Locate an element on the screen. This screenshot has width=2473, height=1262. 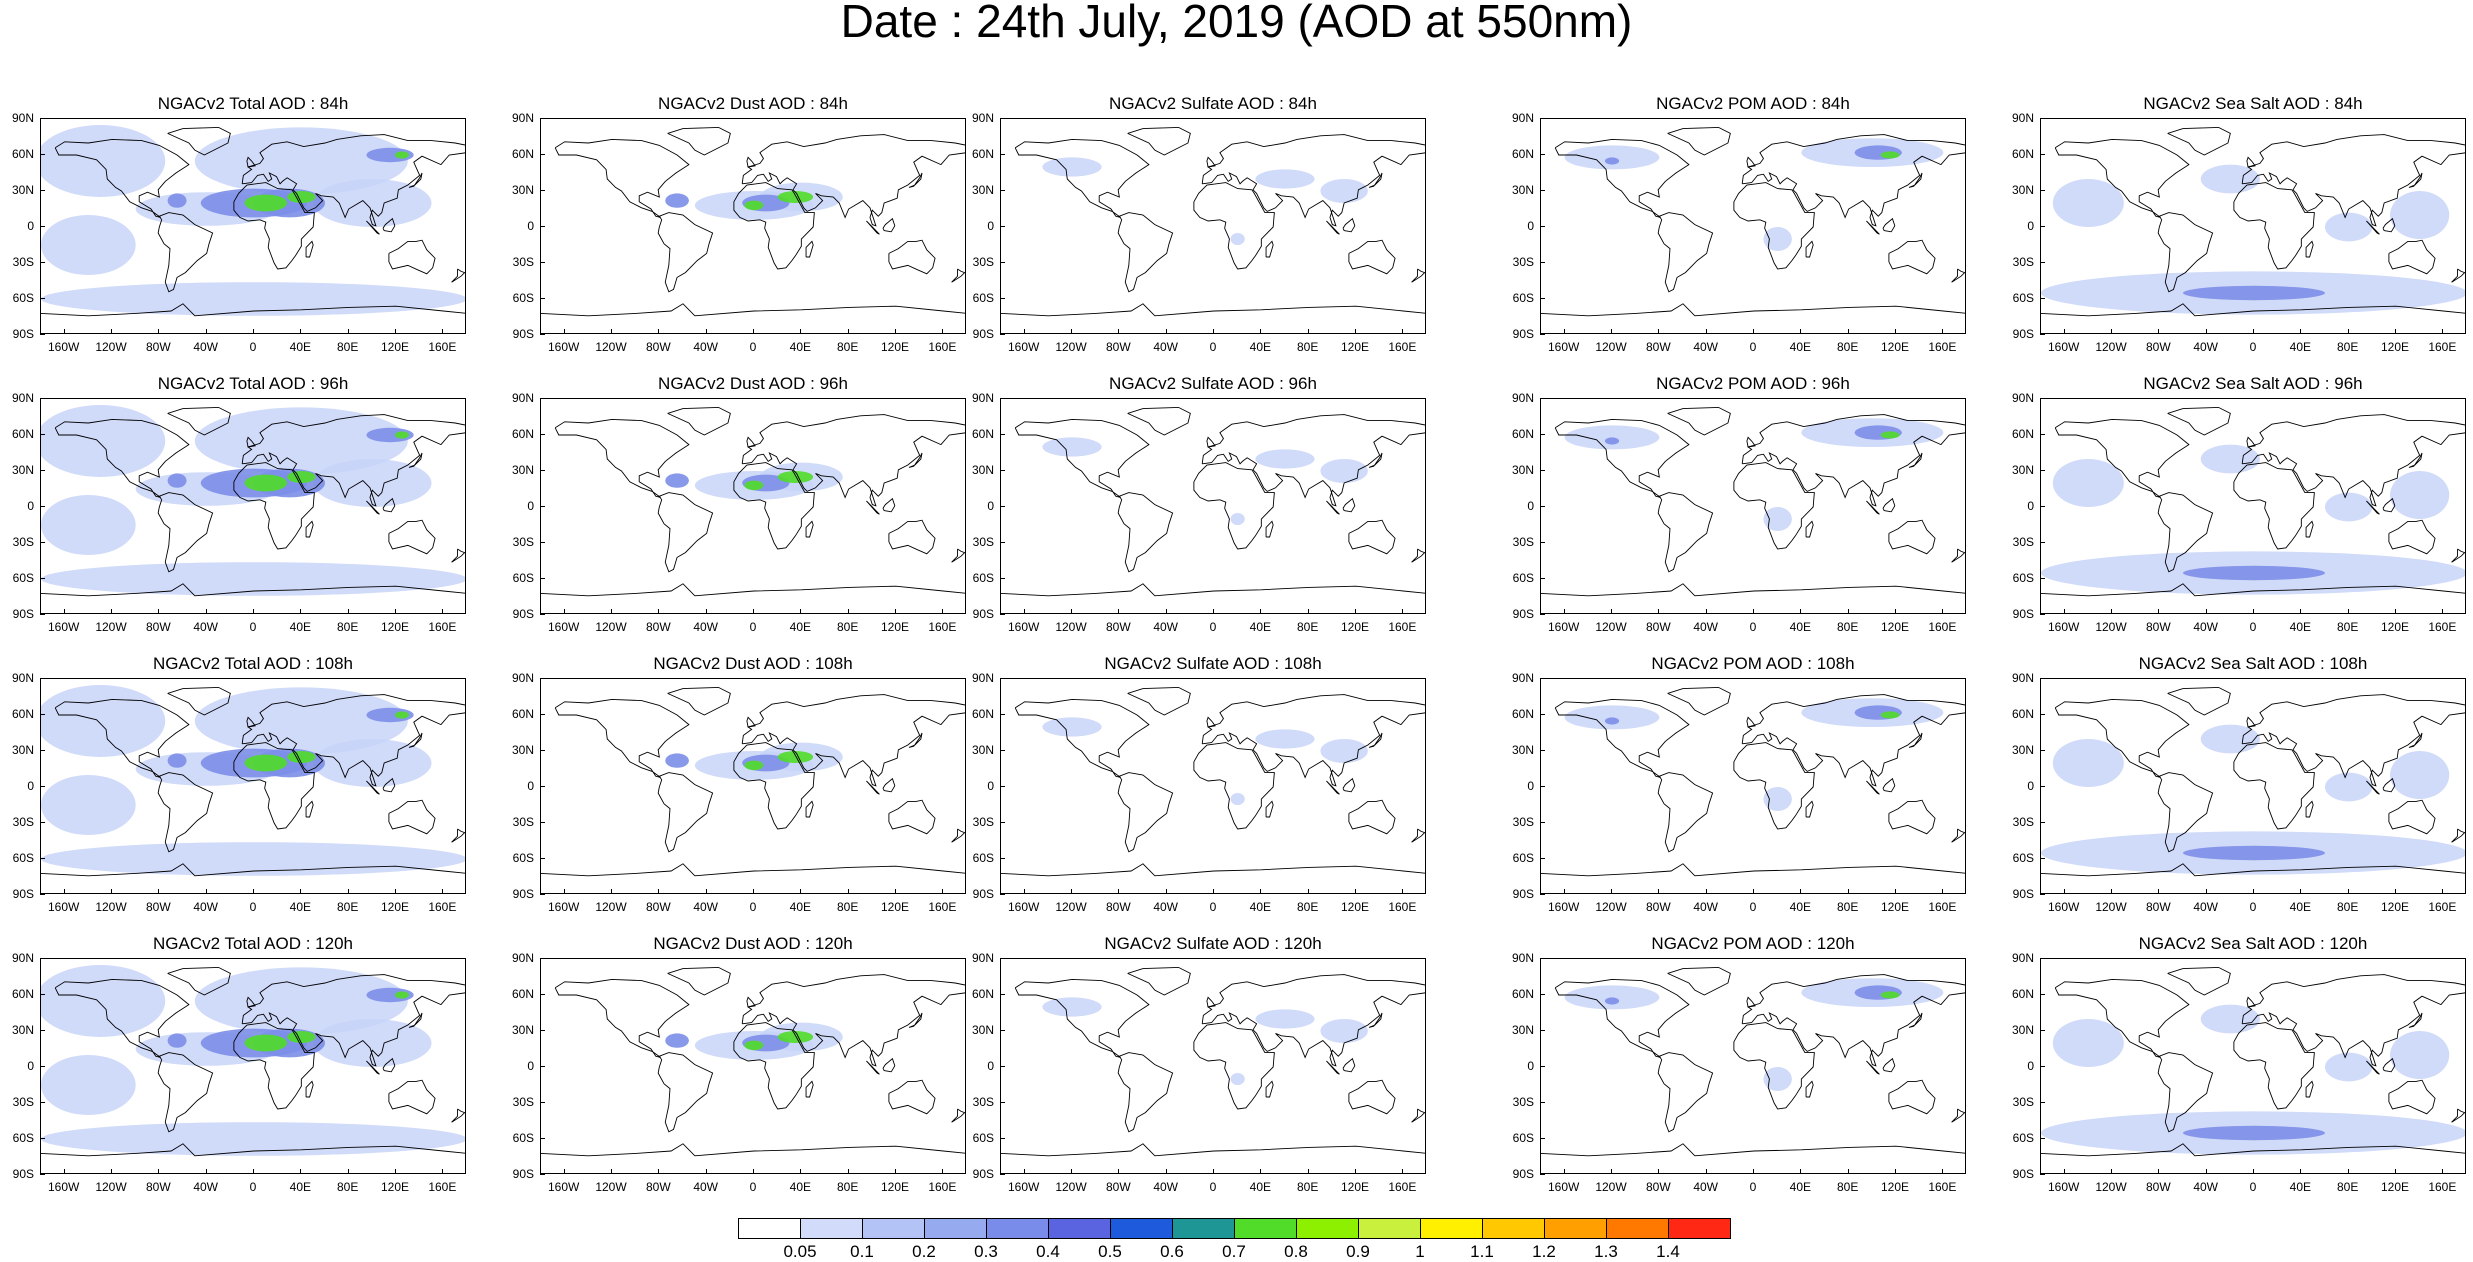
lat-tick-label: 60S is located at coordinates (2023, 1138).